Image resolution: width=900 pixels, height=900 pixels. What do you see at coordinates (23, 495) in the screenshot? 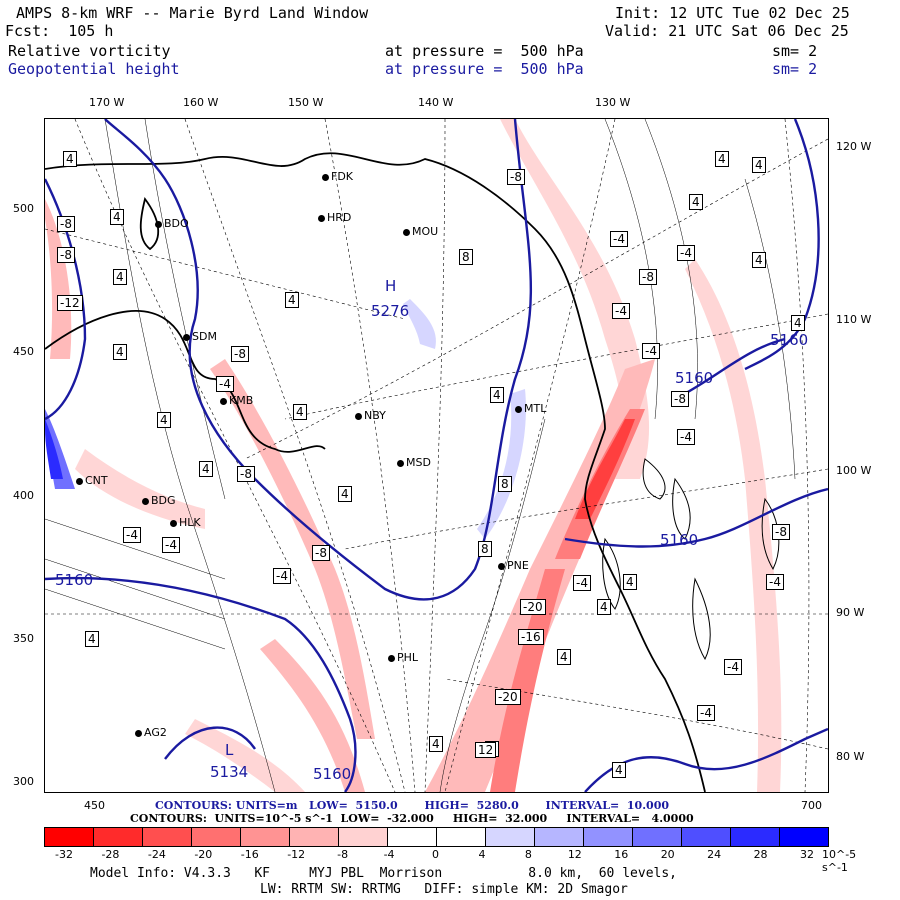
I see `y-axis-label: 400` at bounding box center [23, 495].